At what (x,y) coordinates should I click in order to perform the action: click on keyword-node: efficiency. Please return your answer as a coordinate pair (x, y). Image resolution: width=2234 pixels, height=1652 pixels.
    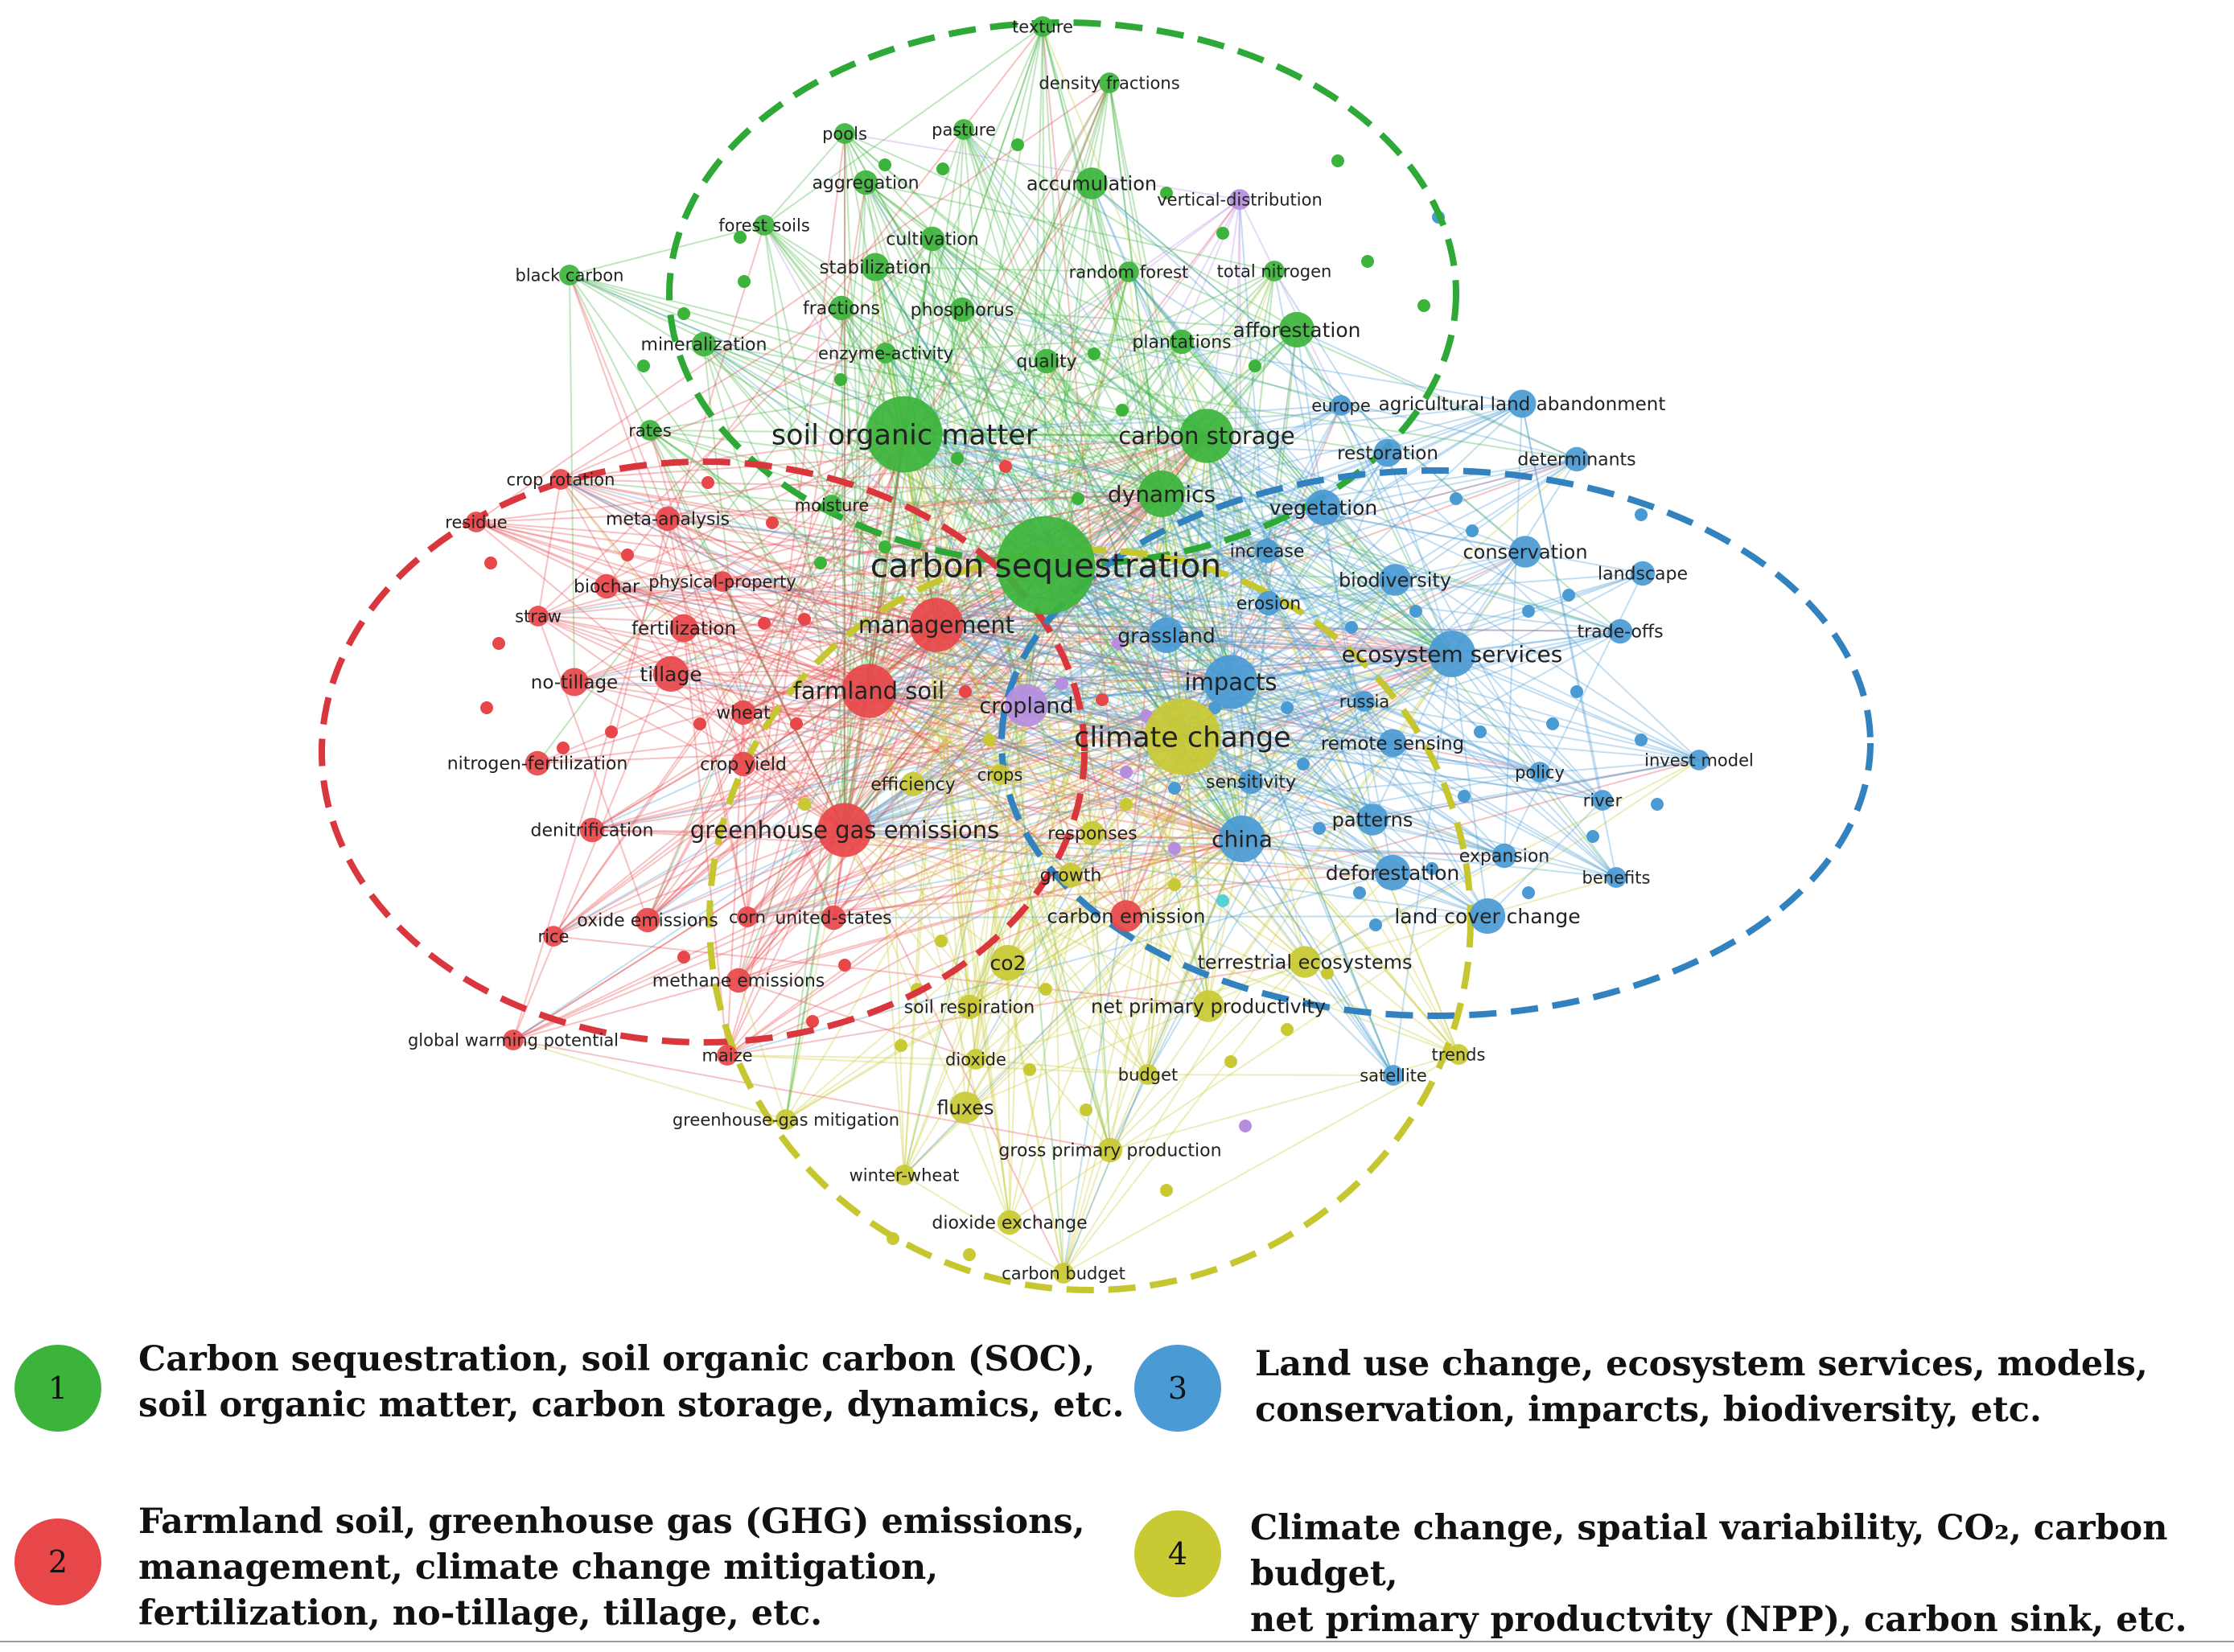
    Looking at the image, I should click on (913, 784).